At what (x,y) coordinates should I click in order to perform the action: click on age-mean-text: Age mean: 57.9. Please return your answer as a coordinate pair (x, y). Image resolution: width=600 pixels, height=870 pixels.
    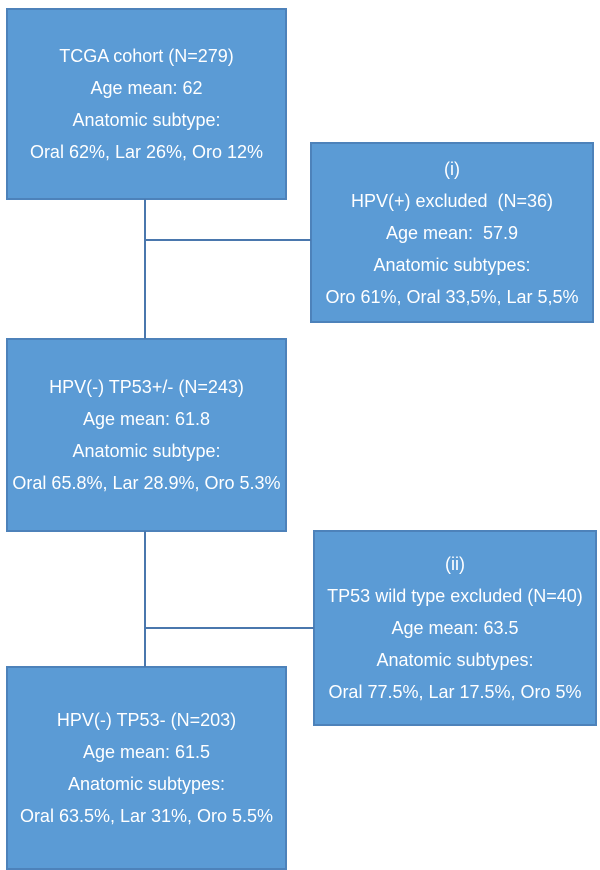
    Looking at the image, I should click on (452, 232).